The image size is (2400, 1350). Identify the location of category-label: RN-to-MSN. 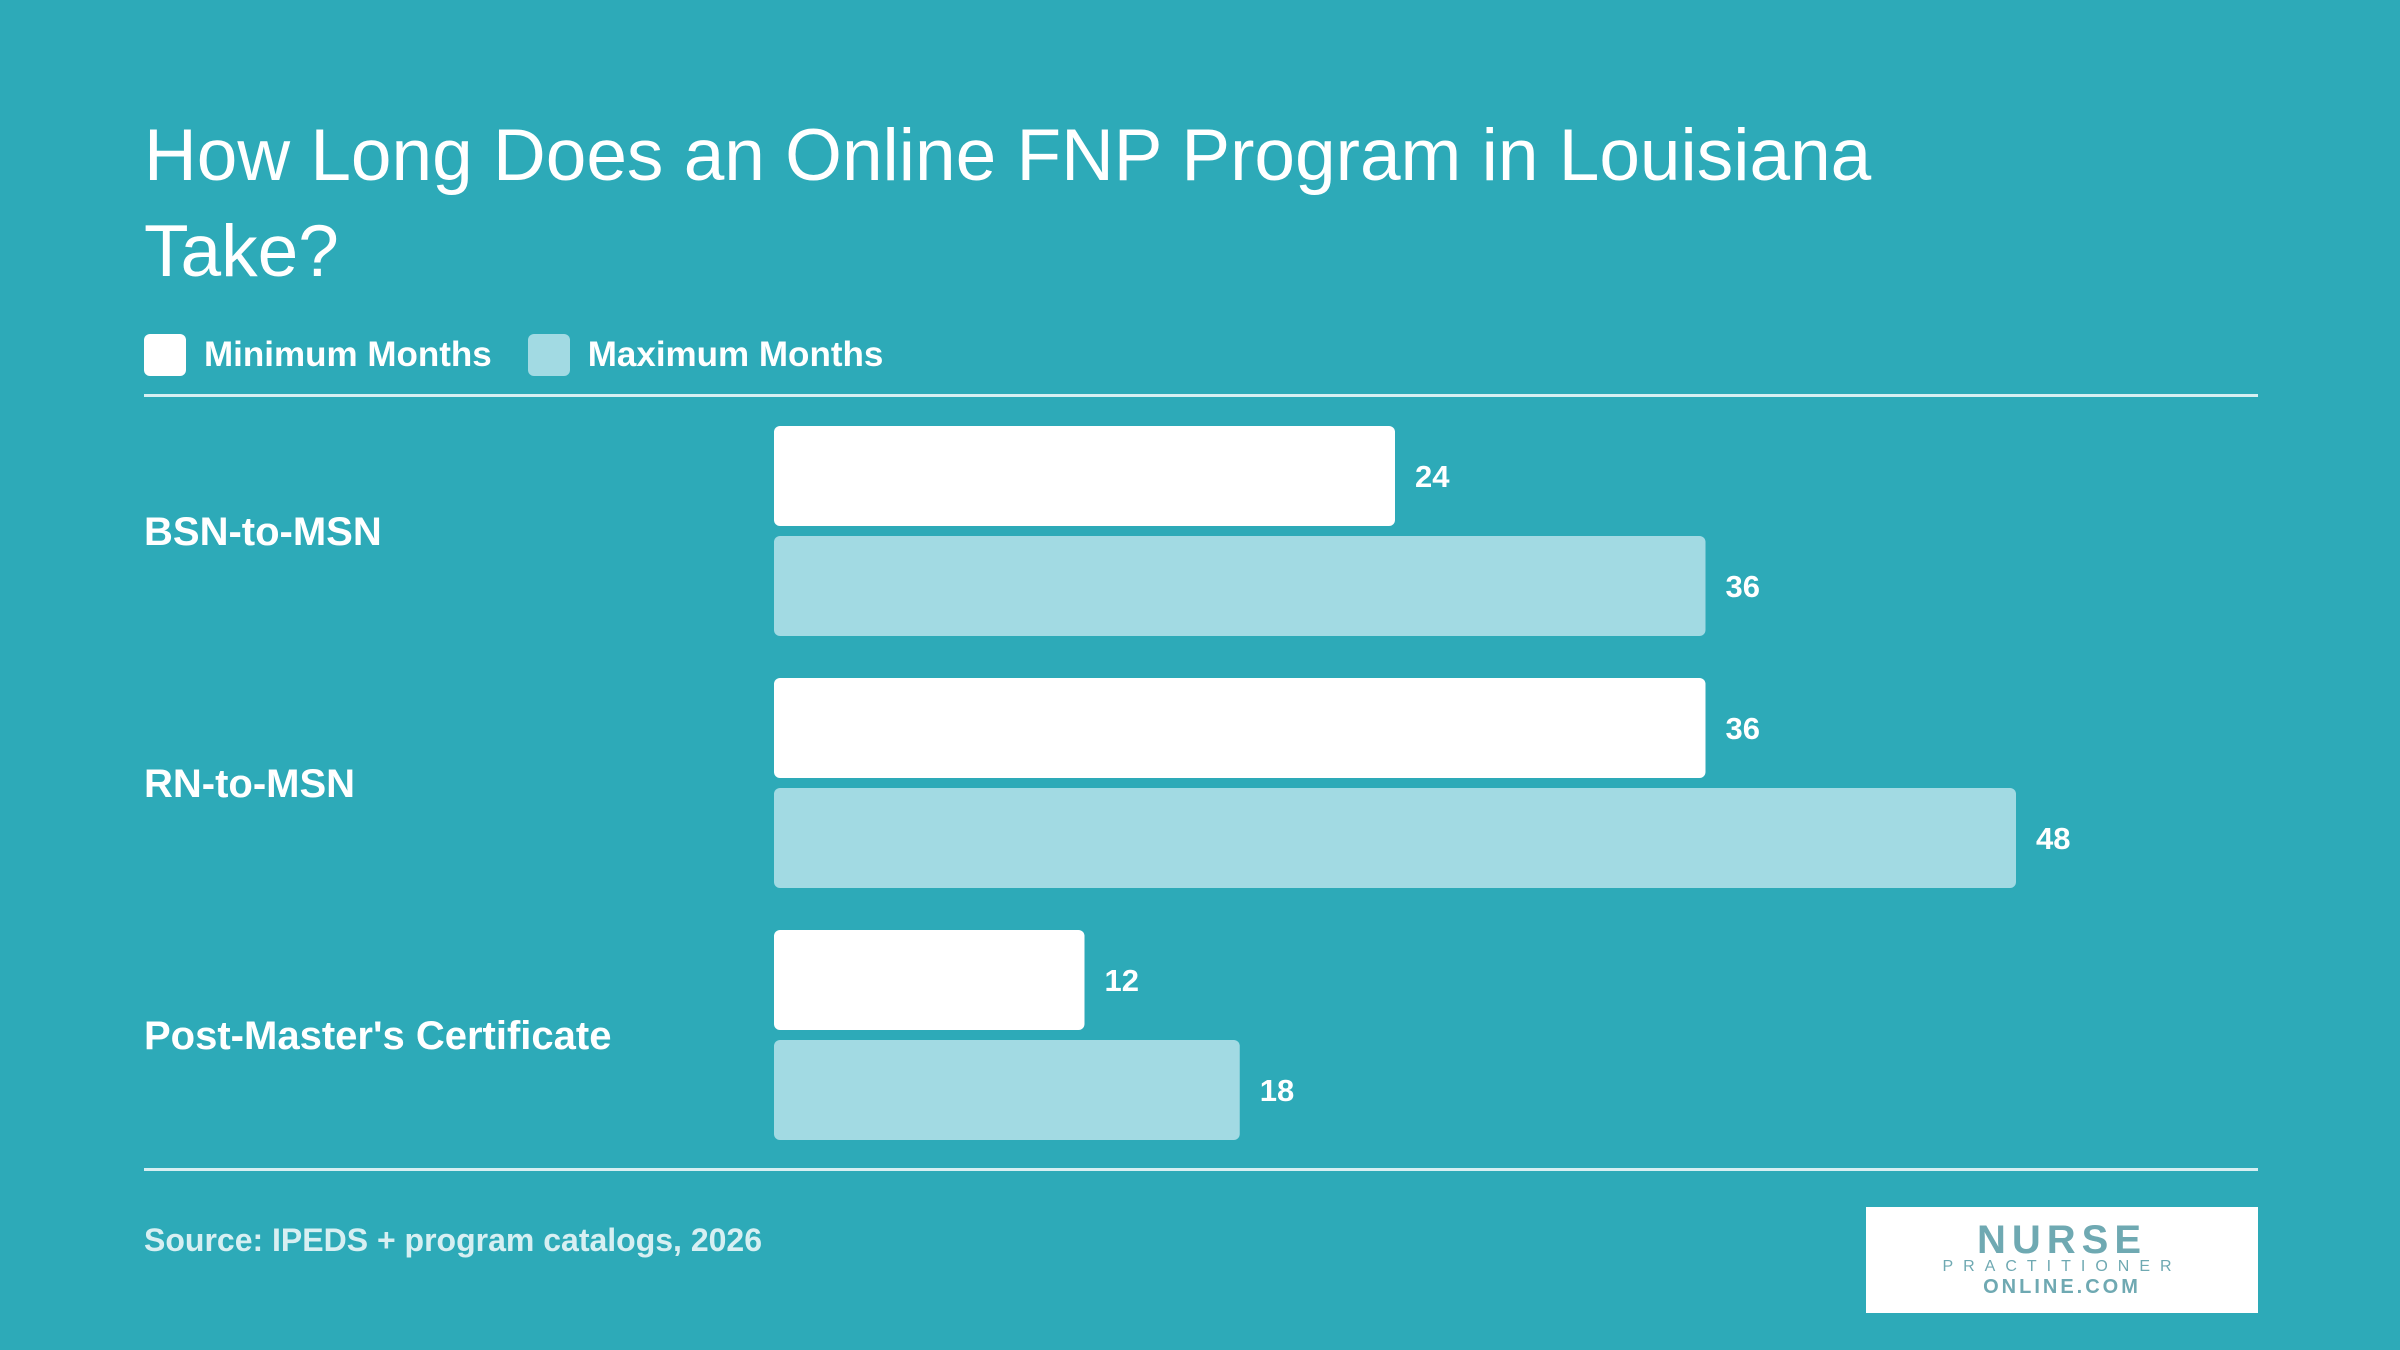
(249, 784).